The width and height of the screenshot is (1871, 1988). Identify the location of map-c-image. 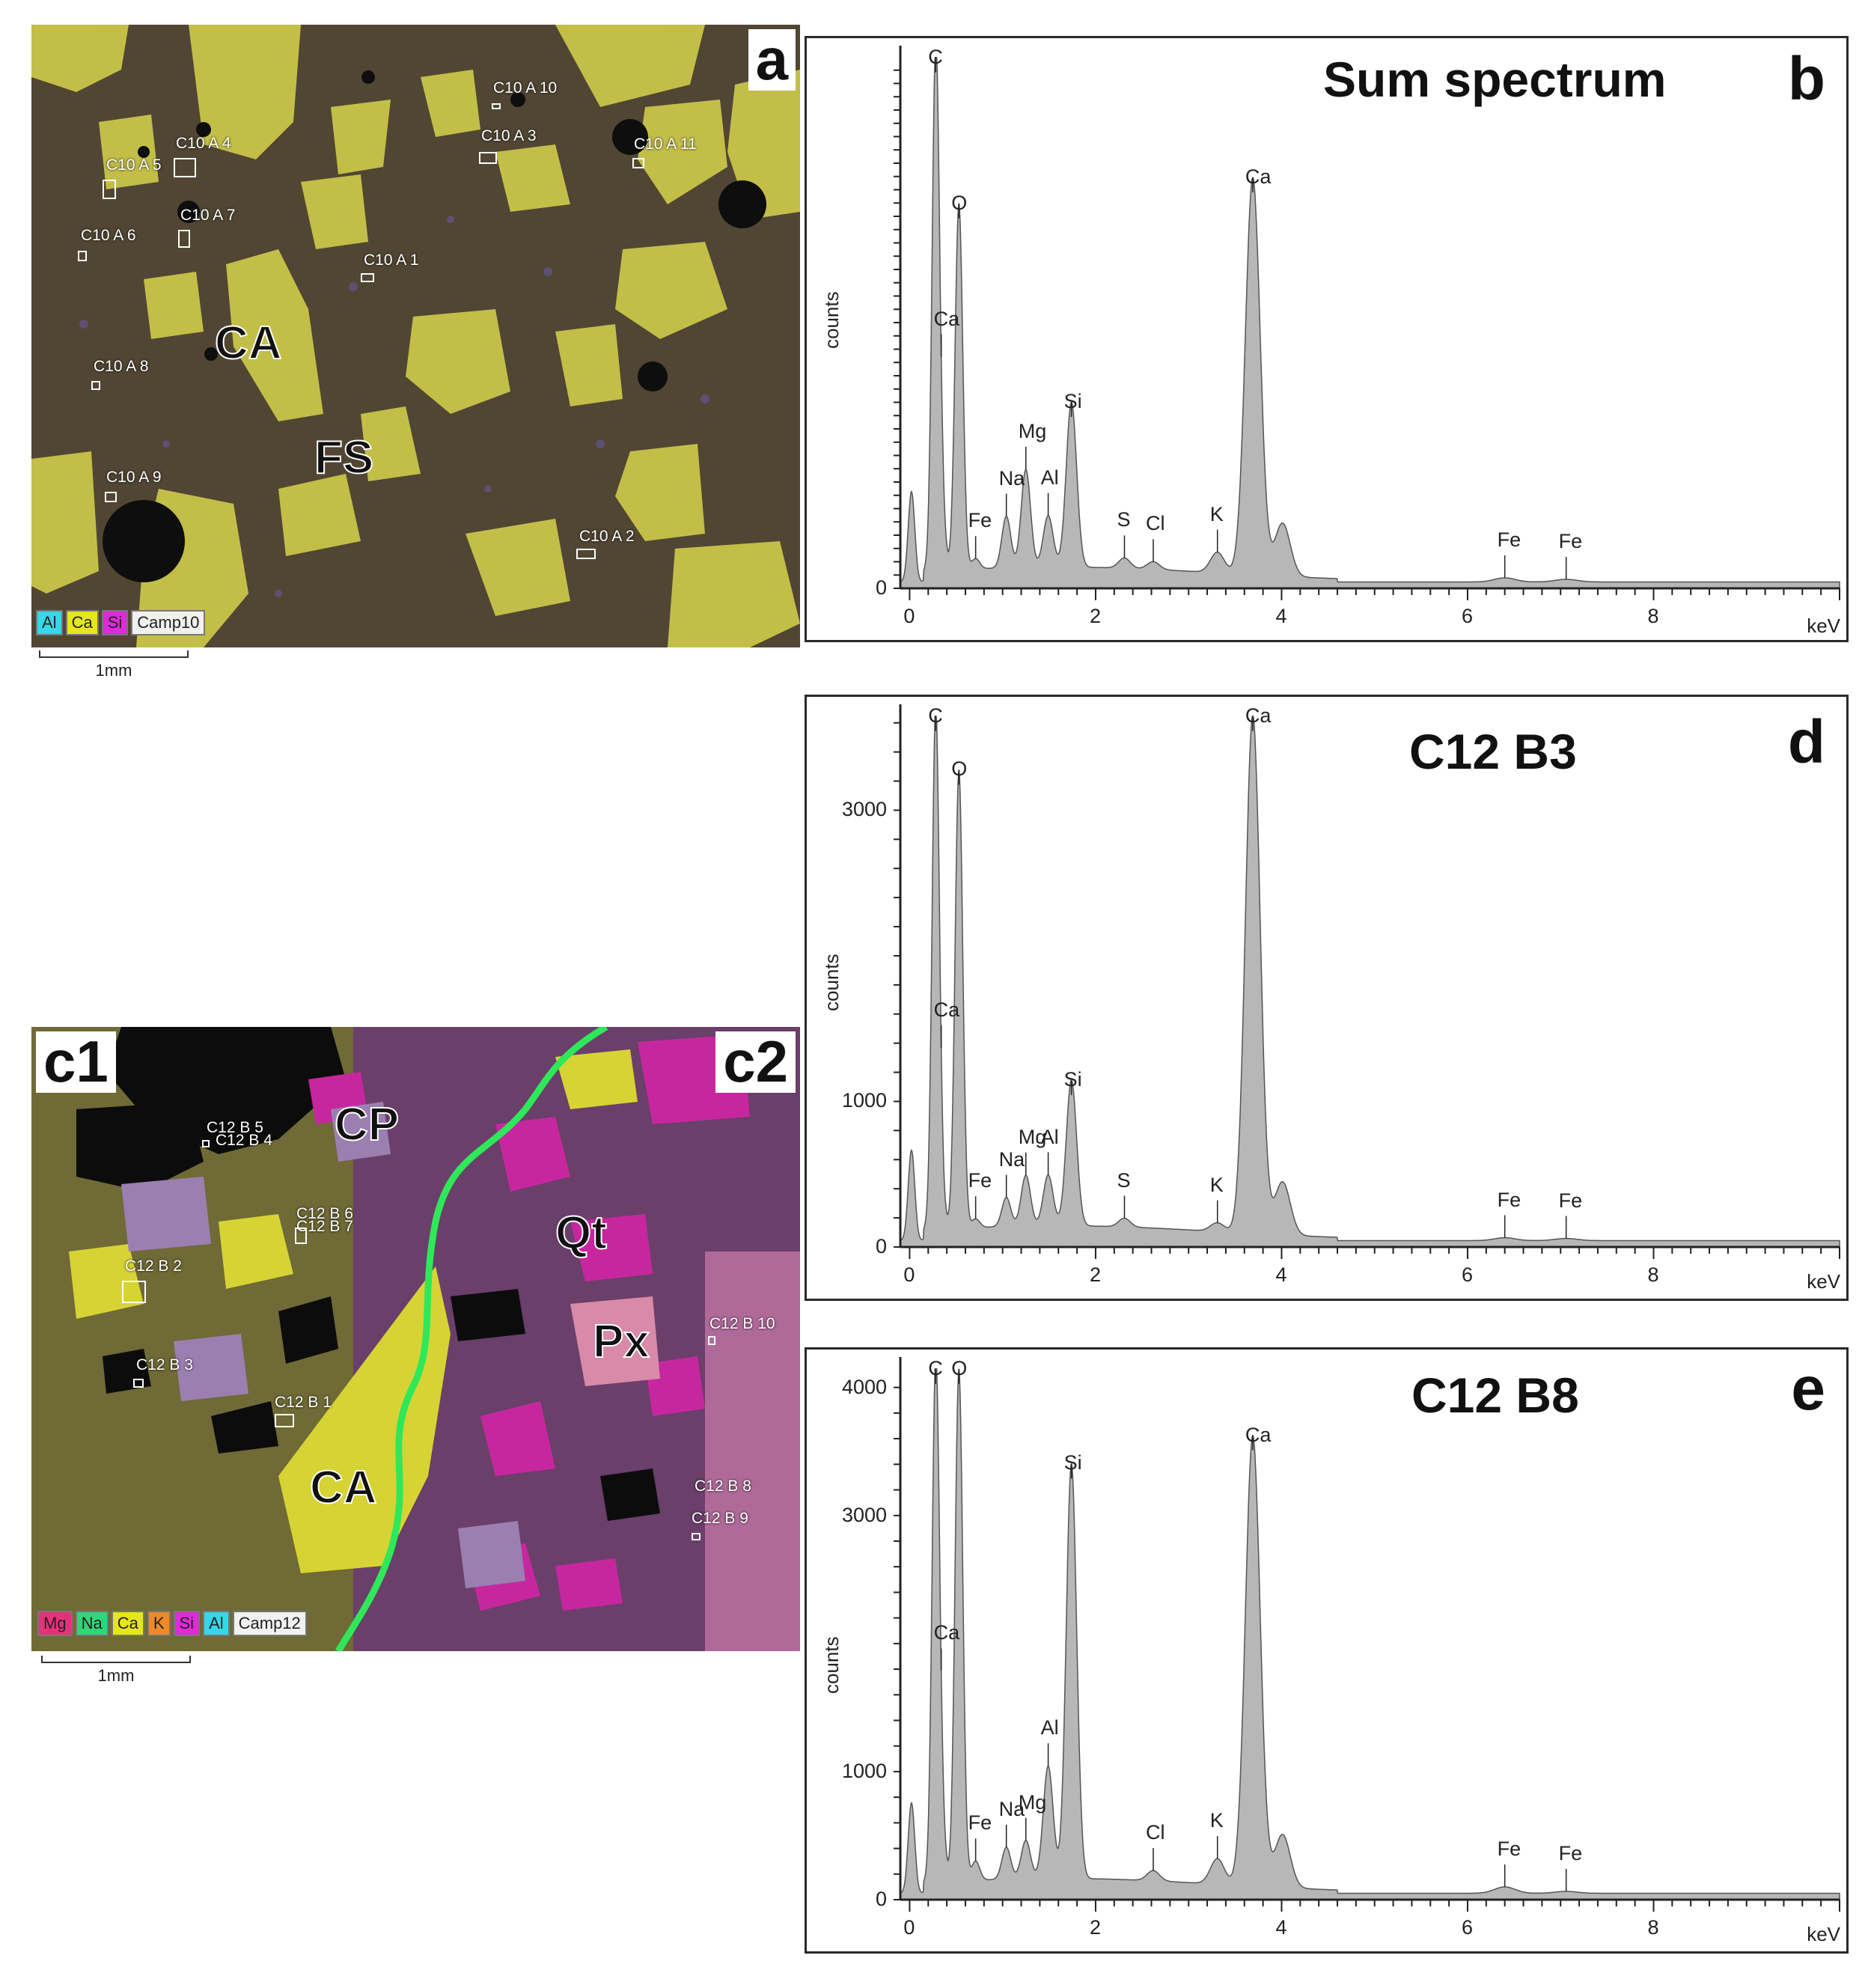
(415, 1339).